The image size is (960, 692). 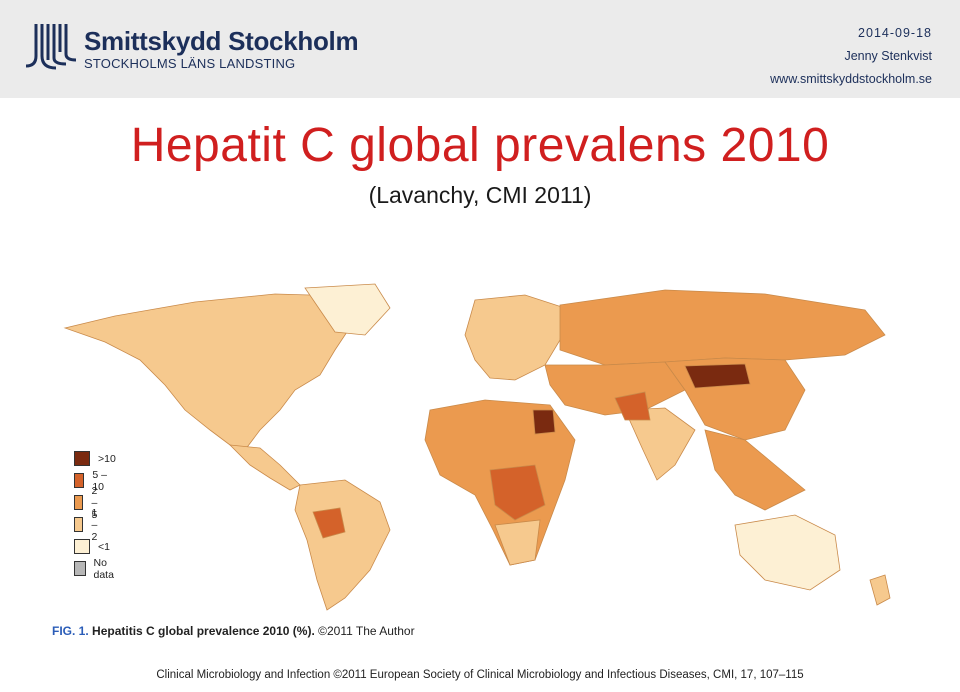 What do you see at coordinates (615, 388) in the screenshot?
I see `map-region-central-asia` at bounding box center [615, 388].